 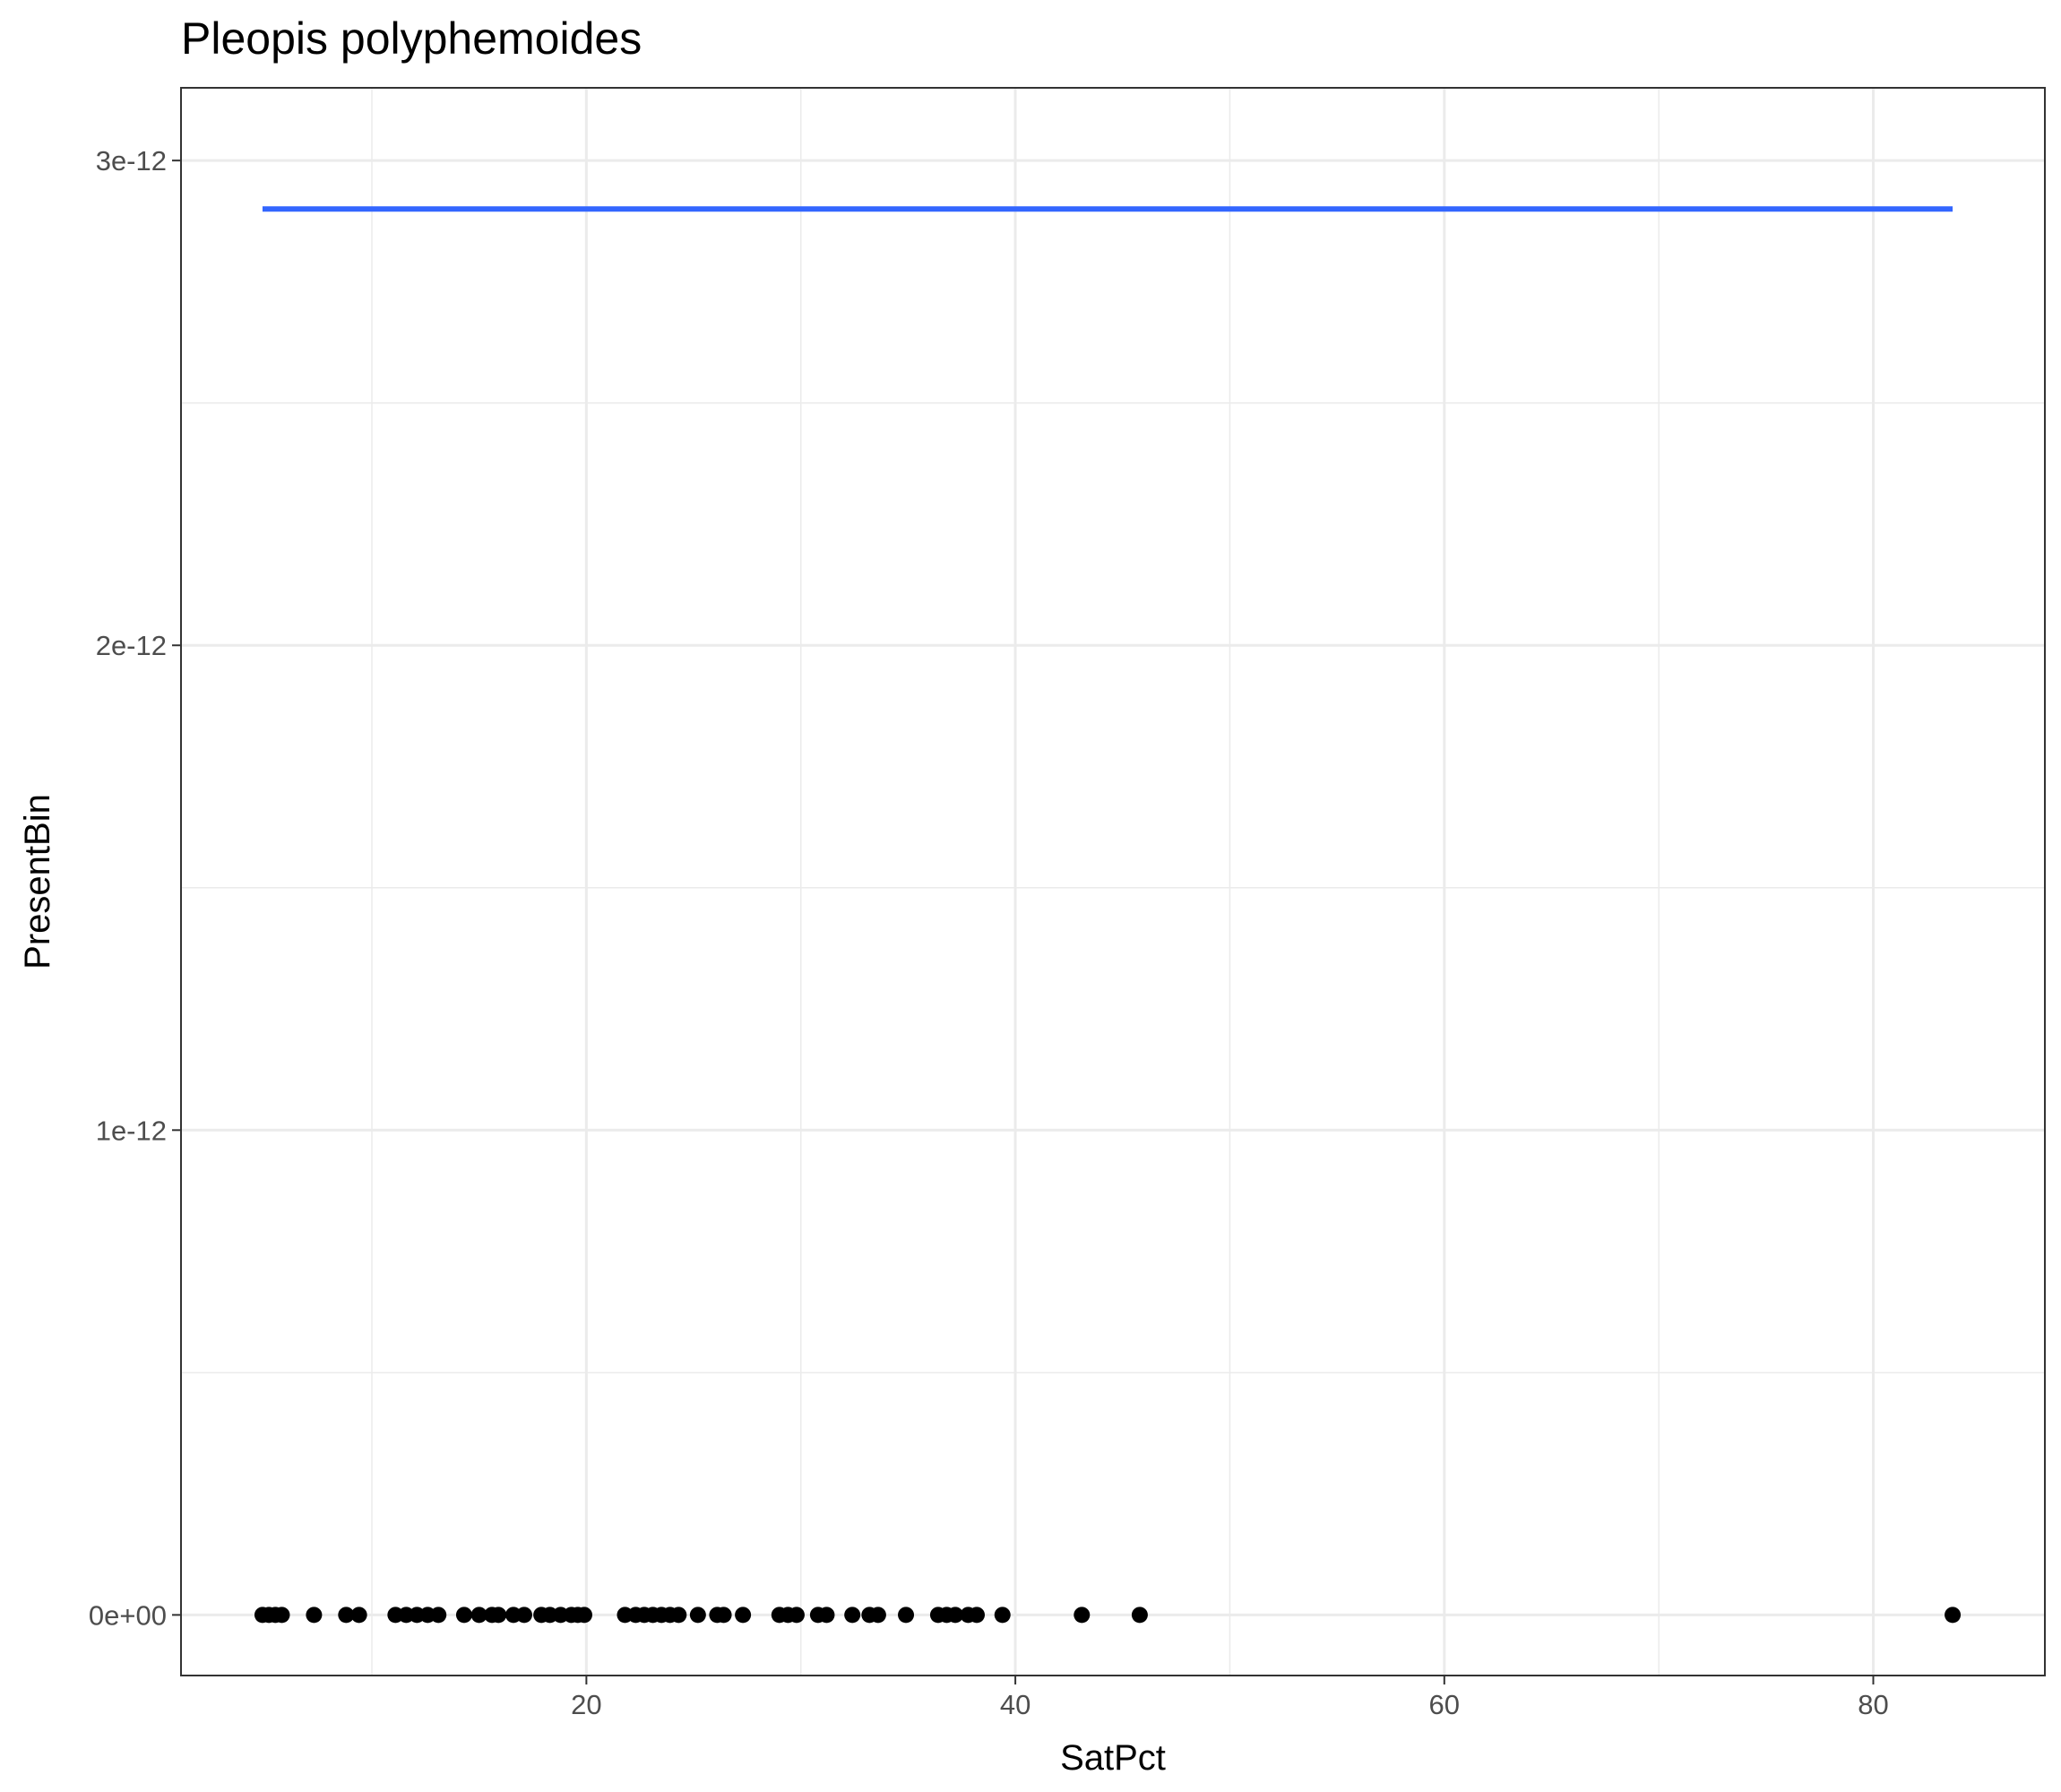 What do you see at coordinates (1015, 1704) in the screenshot?
I see `x-tick-label: 40` at bounding box center [1015, 1704].